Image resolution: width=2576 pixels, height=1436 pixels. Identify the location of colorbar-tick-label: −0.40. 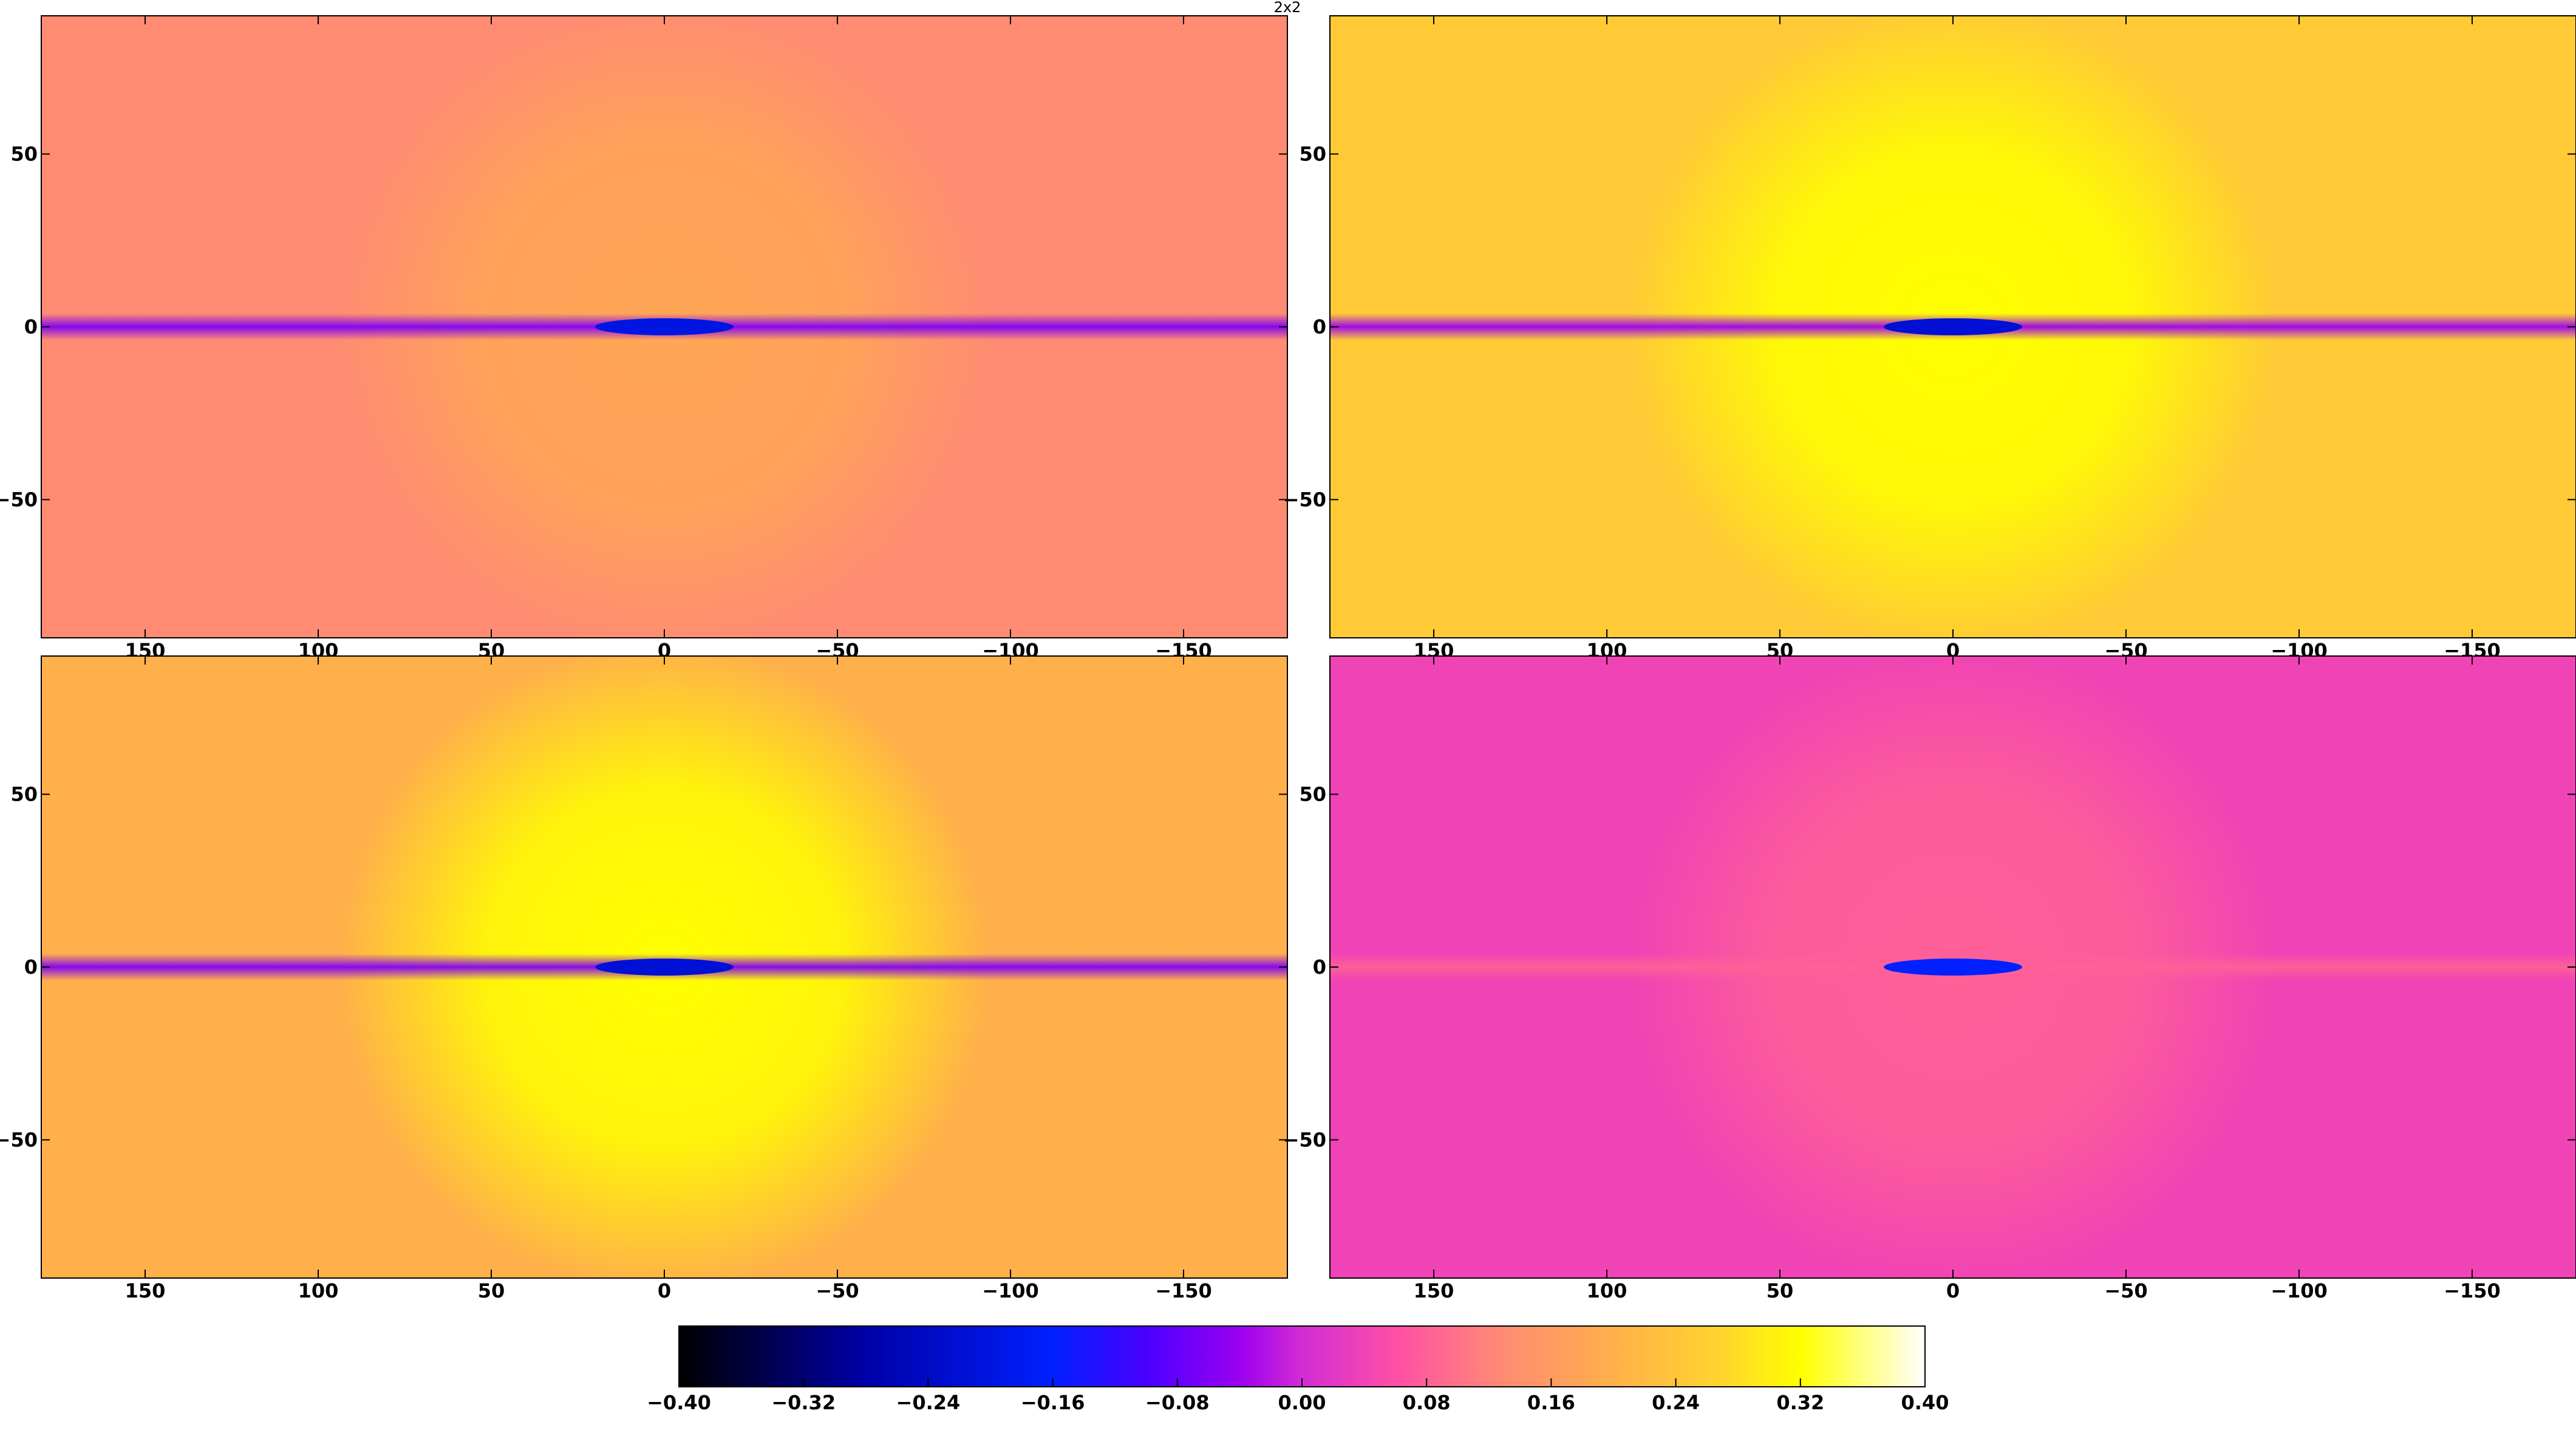
(679, 1402).